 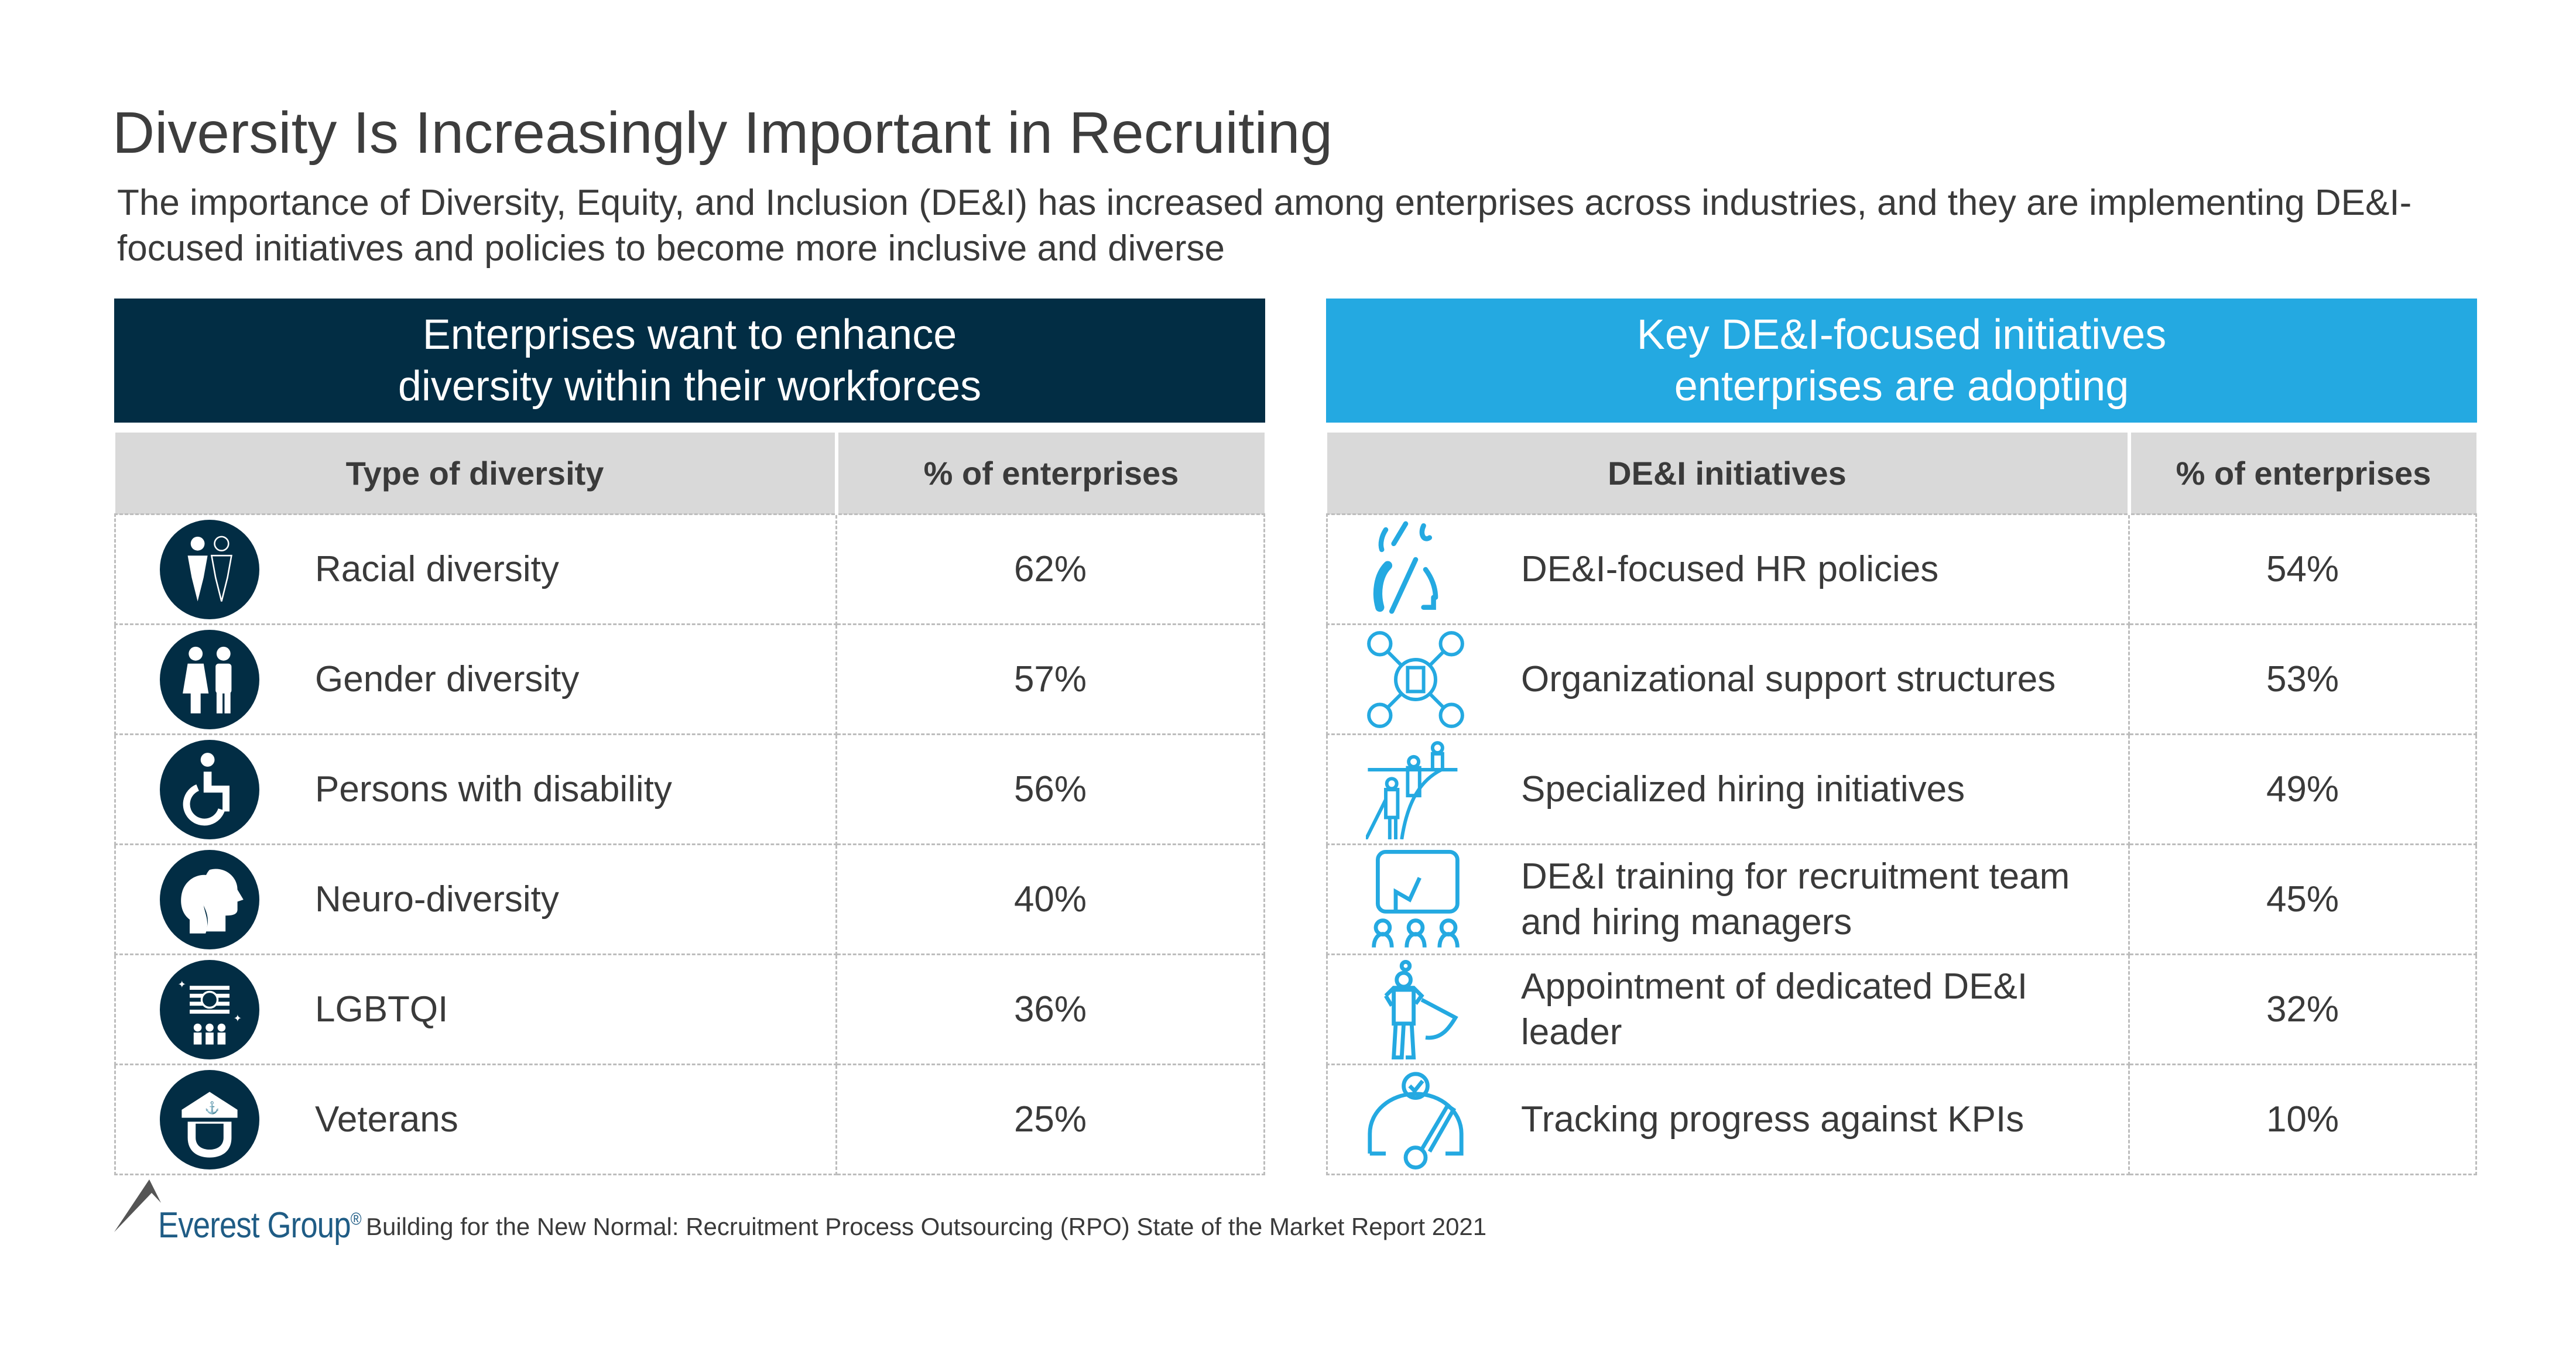 I want to click on row-label: Specialized hiring initiatives, so click(x=1743, y=789).